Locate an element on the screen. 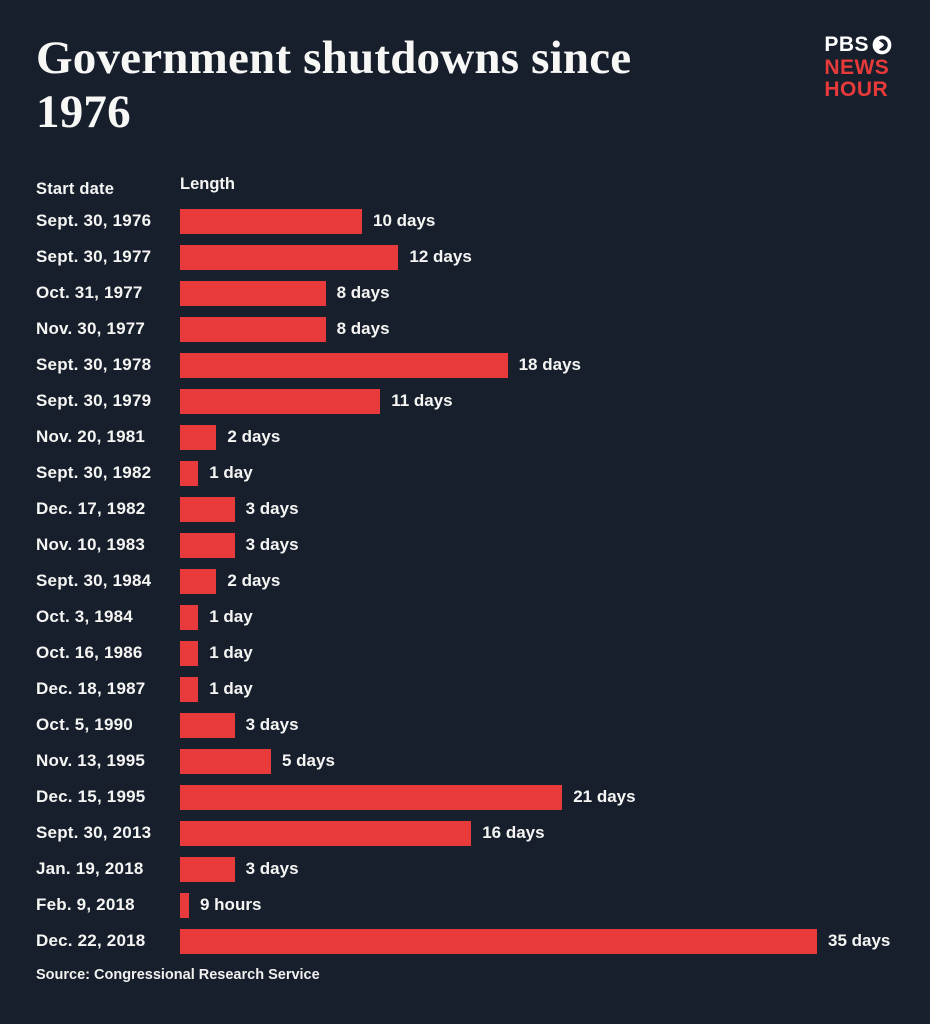  chart-row: Dec. 22, 2018 35 days is located at coordinates (465, 941).